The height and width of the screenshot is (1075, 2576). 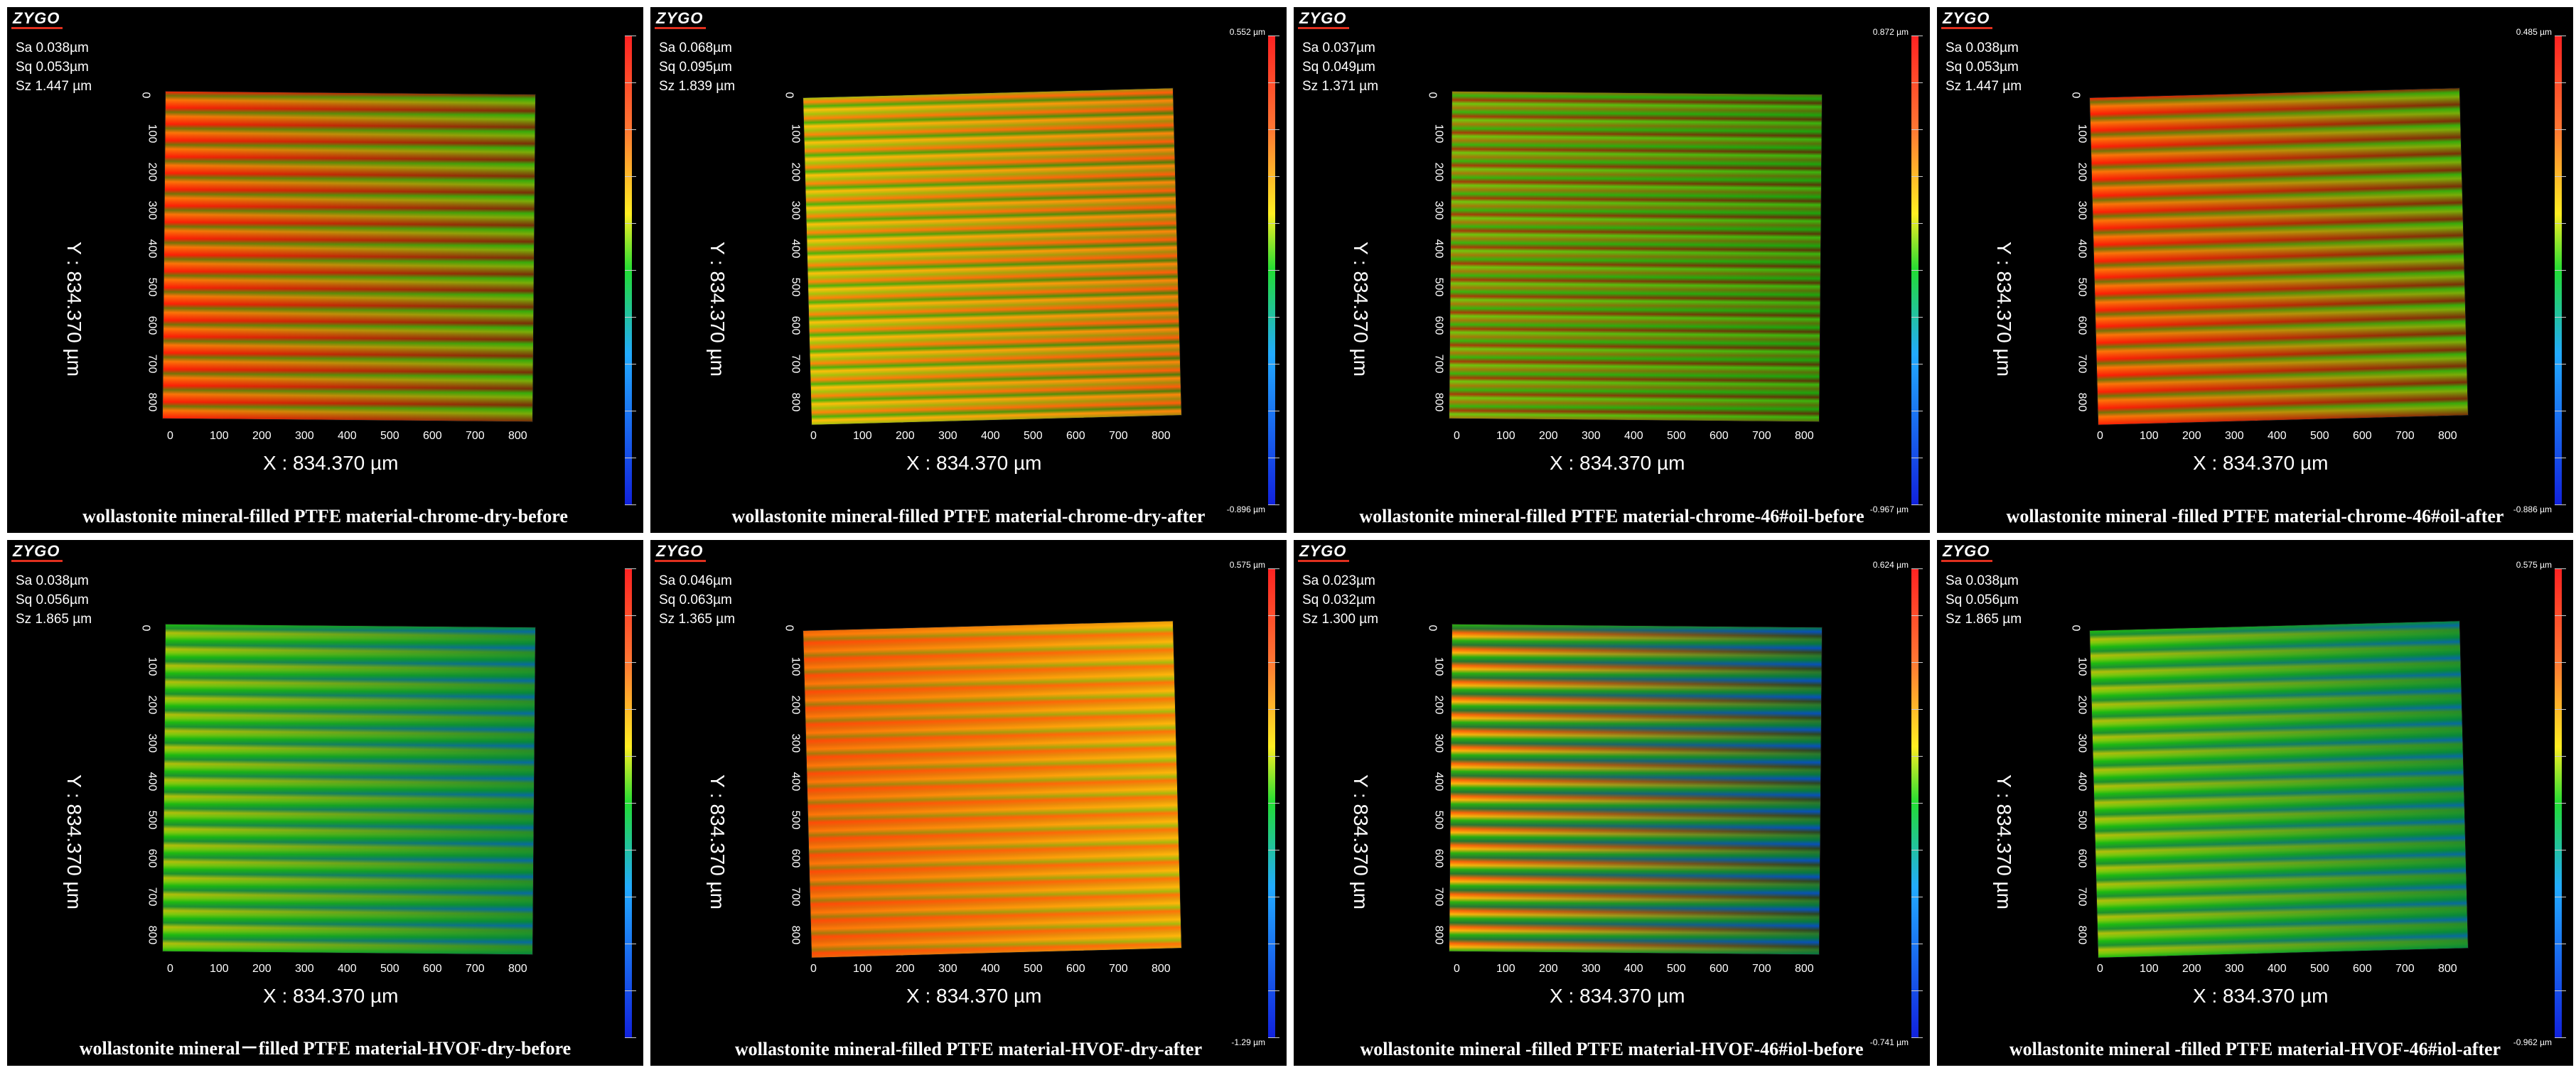 What do you see at coordinates (54, 600) in the screenshot?
I see `roughness-stats: Sa 0.038µm Sq 0.056µm Sz 1.865 µm` at bounding box center [54, 600].